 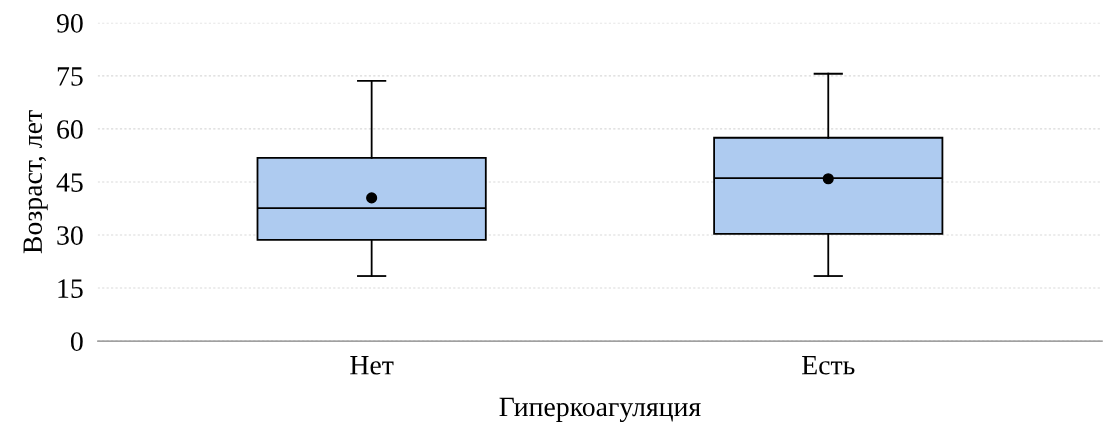 What do you see at coordinates (70, 129) in the screenshot?
I see `y-tick-label: 60` at bounding box center [70, 129].